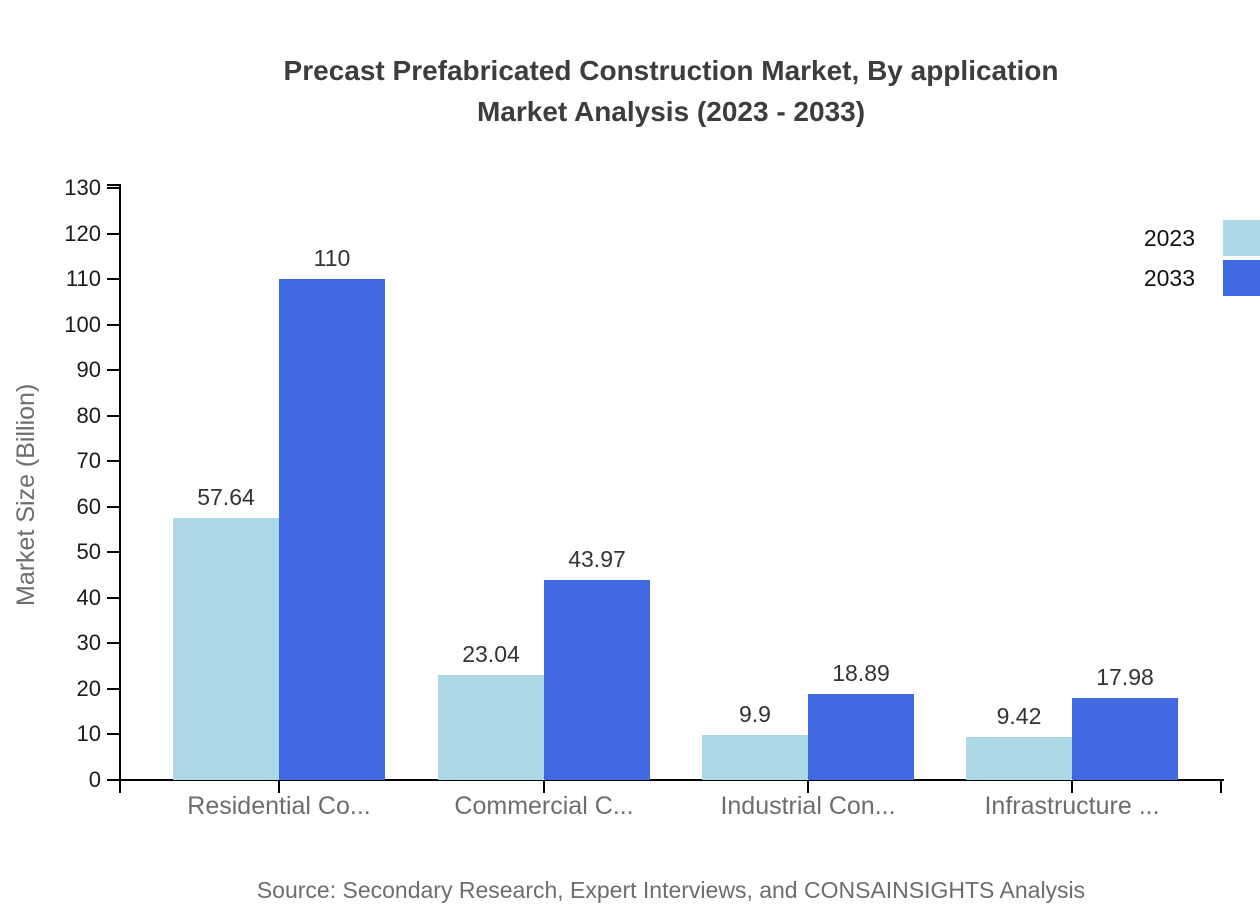 The height and width of the screenshot is (920, 1260). Describe the element at coordinates (1169, 238) in the screenshot. I see `legend-label-2023: 2023` at that location.